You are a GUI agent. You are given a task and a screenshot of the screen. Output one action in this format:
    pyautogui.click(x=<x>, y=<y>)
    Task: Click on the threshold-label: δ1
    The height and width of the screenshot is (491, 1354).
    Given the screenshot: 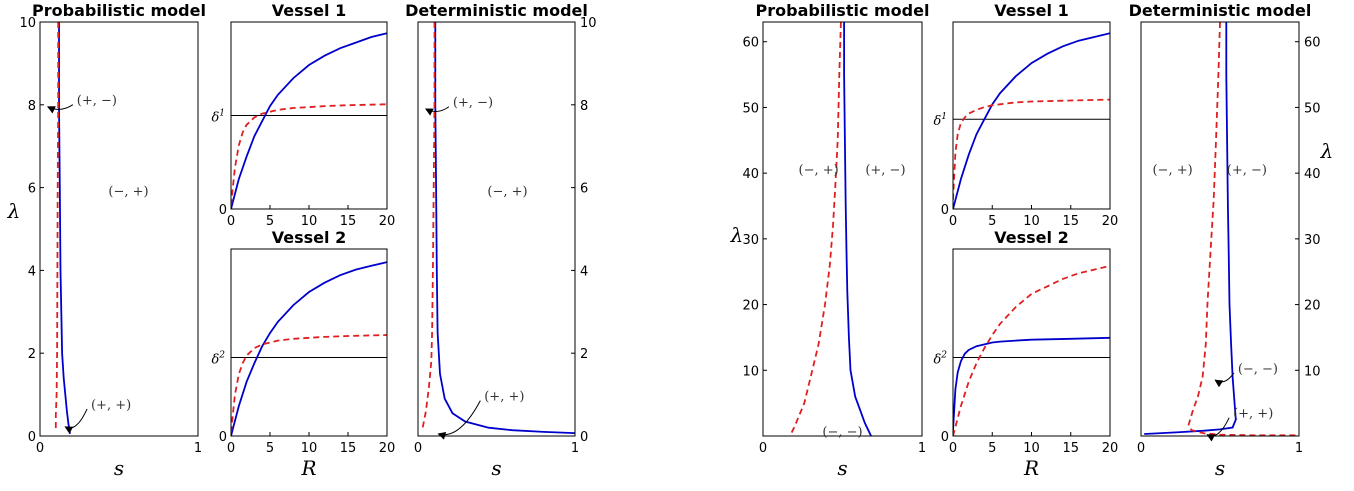 What is the action you would take?
    pyautogui.click(x=940, y=120)
    